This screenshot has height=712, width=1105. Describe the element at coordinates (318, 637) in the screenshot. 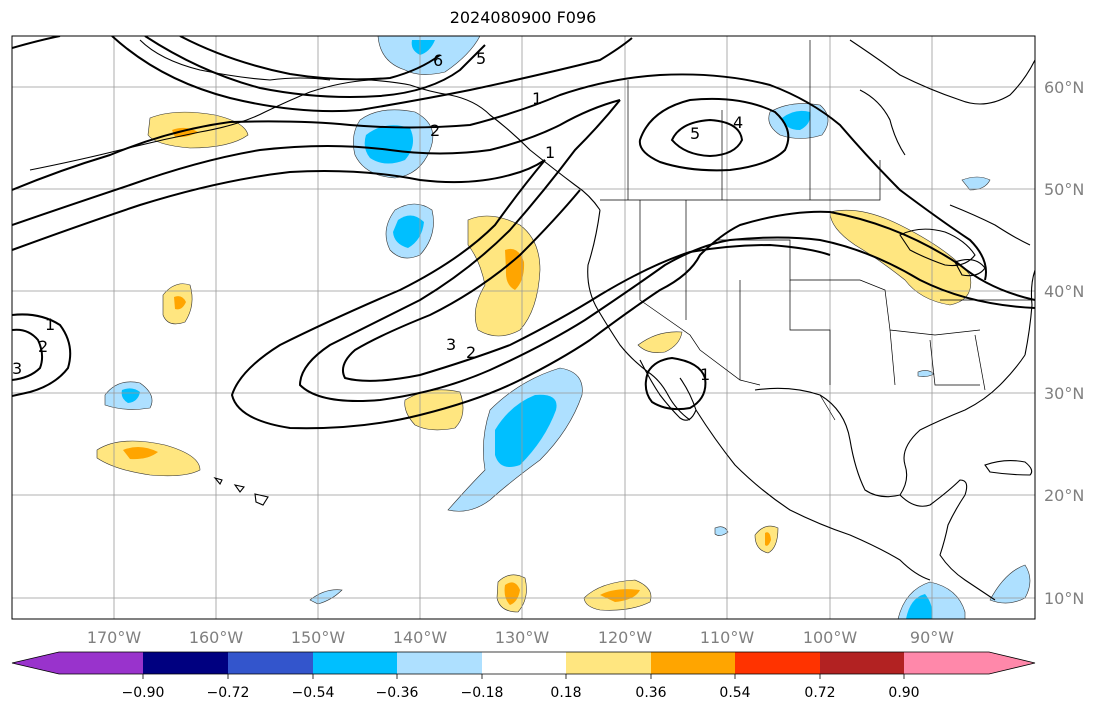

I see `lon-label: 150°W` at that location.